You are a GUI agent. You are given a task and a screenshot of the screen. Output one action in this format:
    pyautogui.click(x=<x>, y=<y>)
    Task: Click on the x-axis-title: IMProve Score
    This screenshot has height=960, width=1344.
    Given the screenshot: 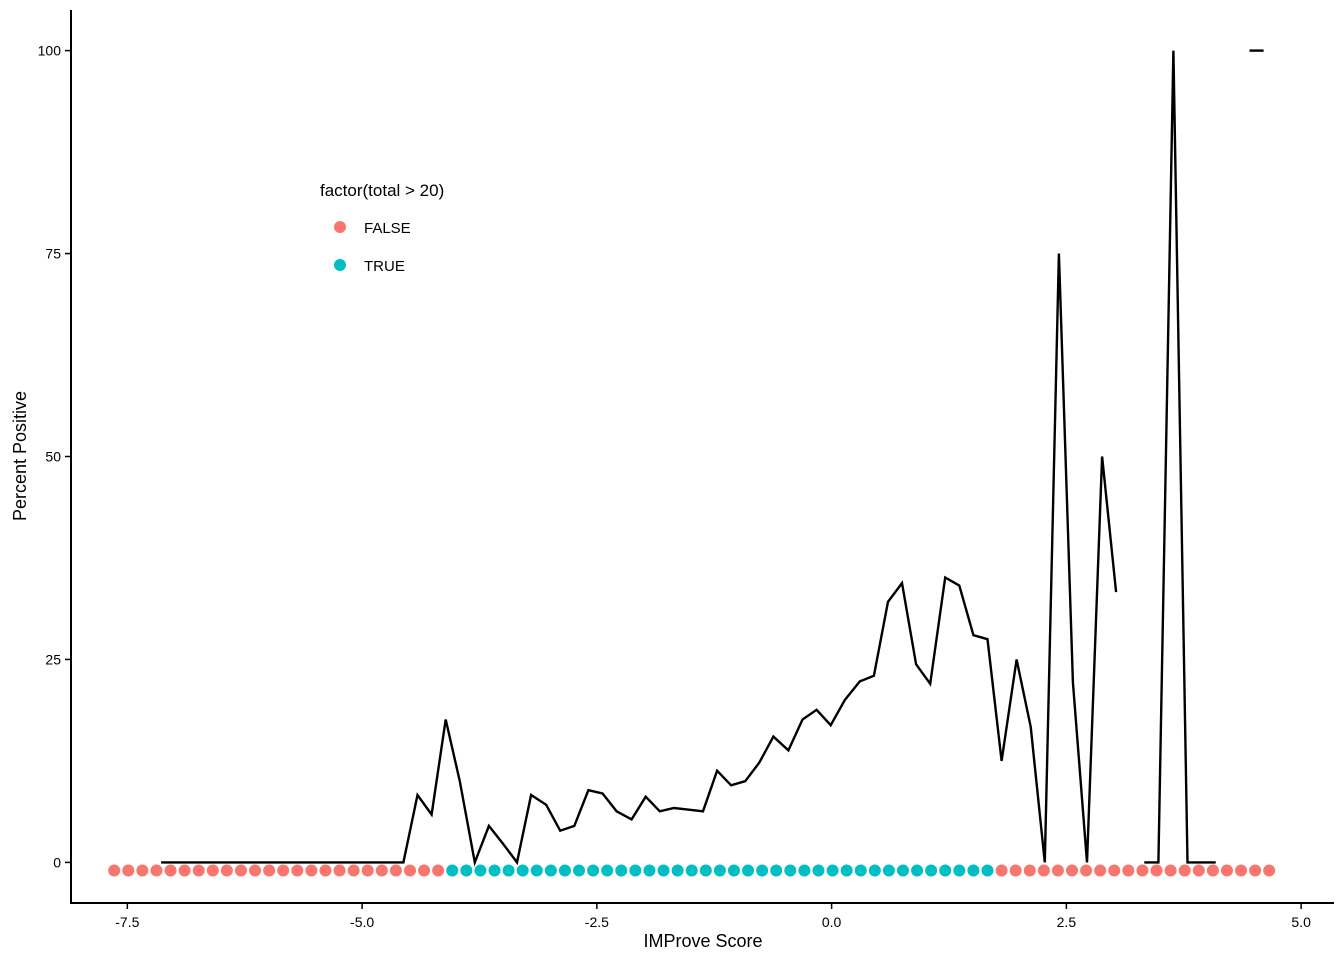 What is the action you would take?
    pyautogui.click(x=702, y=941)
    